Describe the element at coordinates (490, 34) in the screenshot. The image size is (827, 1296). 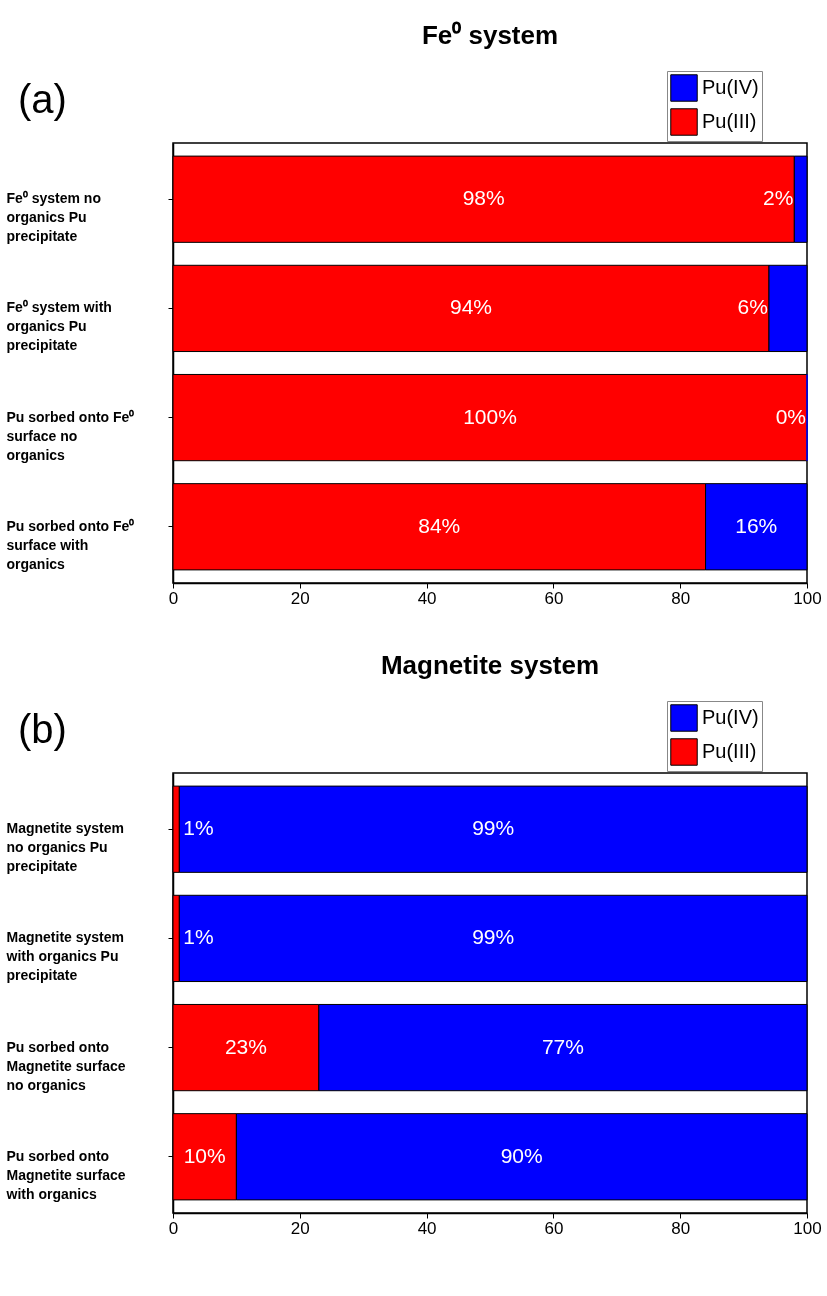
I see `chart-title: Fe⁰ system` at that location.